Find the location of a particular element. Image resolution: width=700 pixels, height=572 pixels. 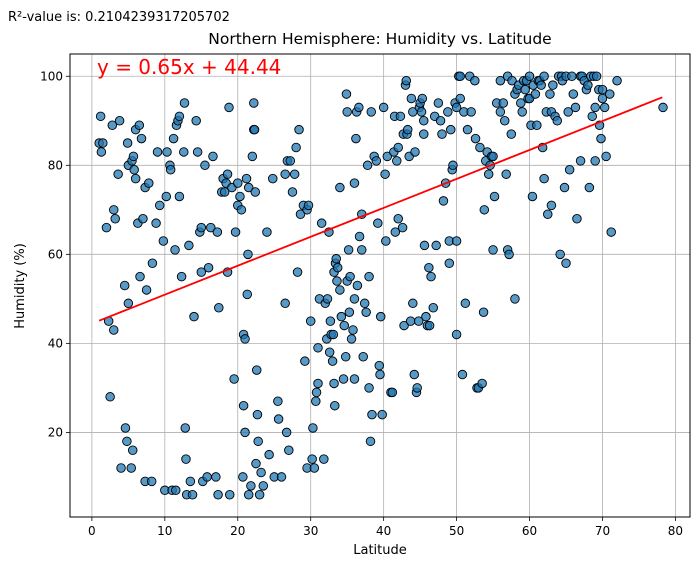

y-tick-label: 40 is located at coordinates (55, 343).